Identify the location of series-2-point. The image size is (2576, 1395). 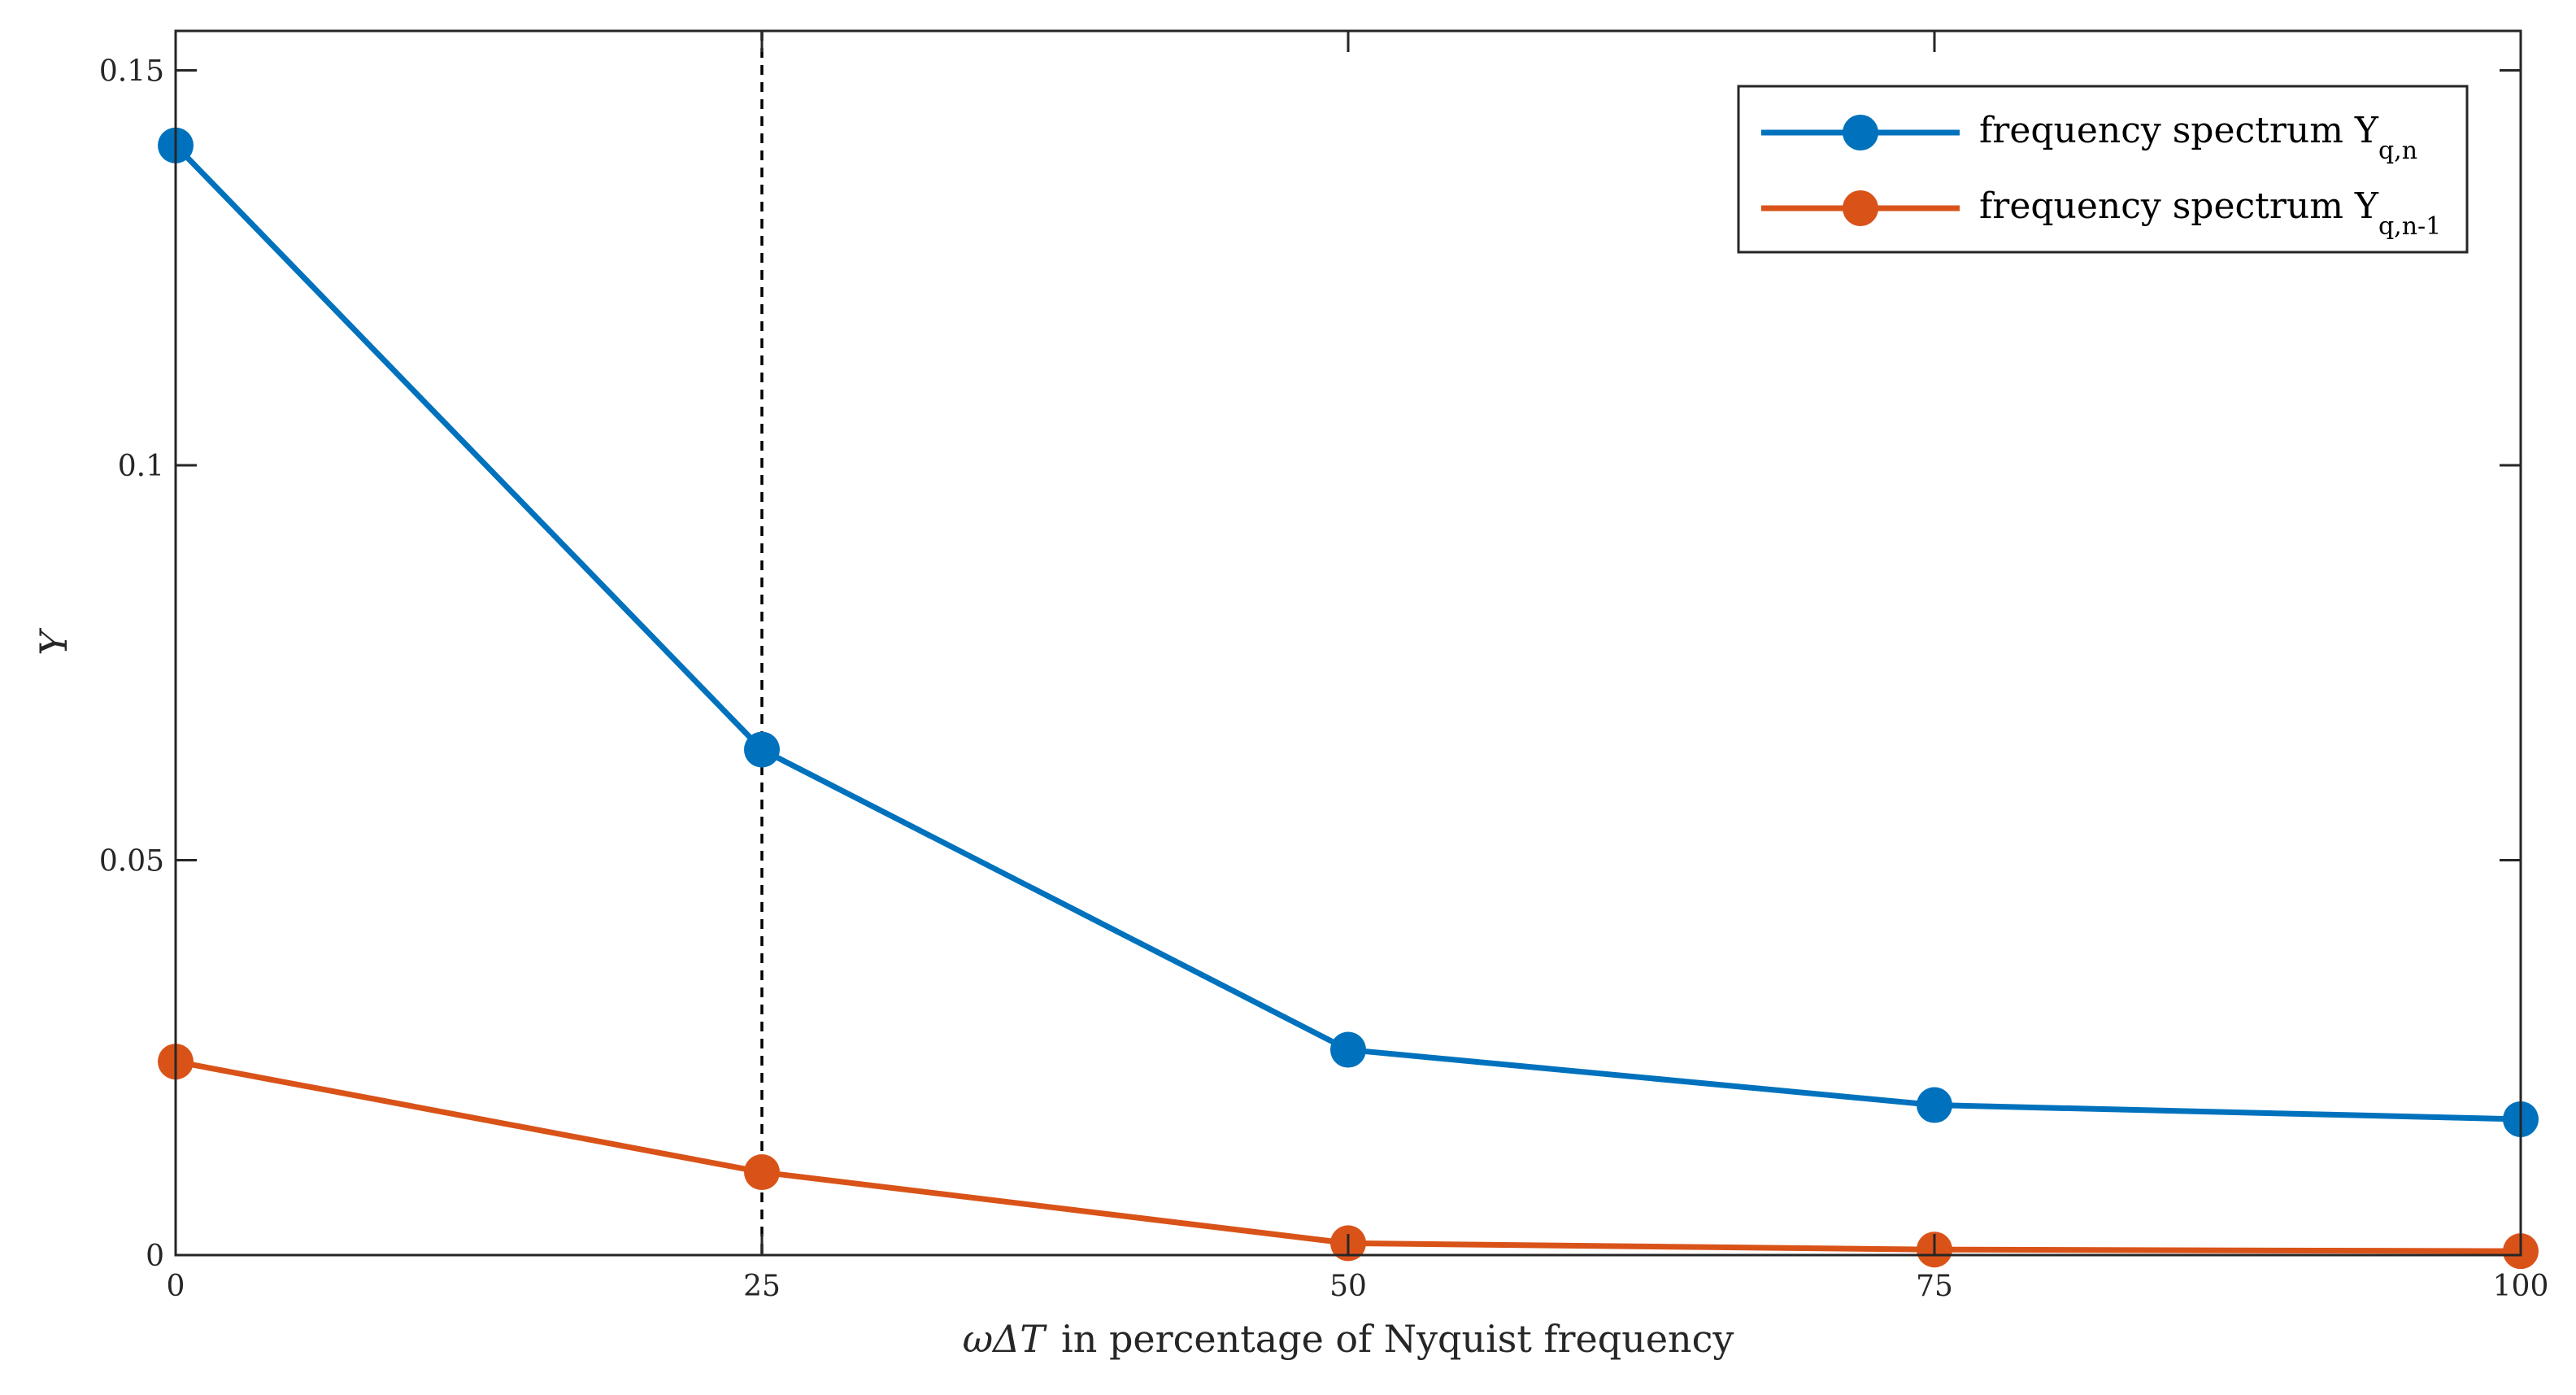
(762, 1172).